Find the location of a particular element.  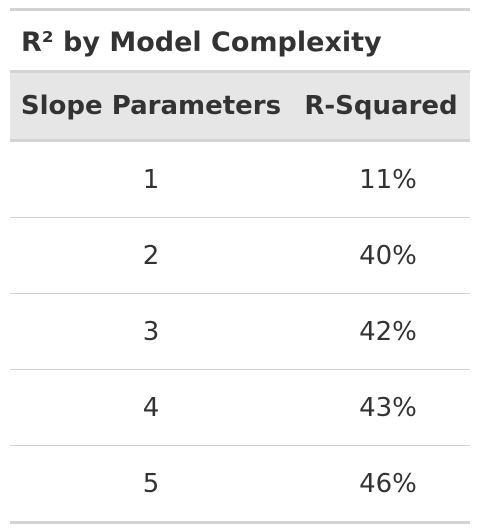

header-row: Slope Parameters R-Squared is located at coordinates (240, 107).